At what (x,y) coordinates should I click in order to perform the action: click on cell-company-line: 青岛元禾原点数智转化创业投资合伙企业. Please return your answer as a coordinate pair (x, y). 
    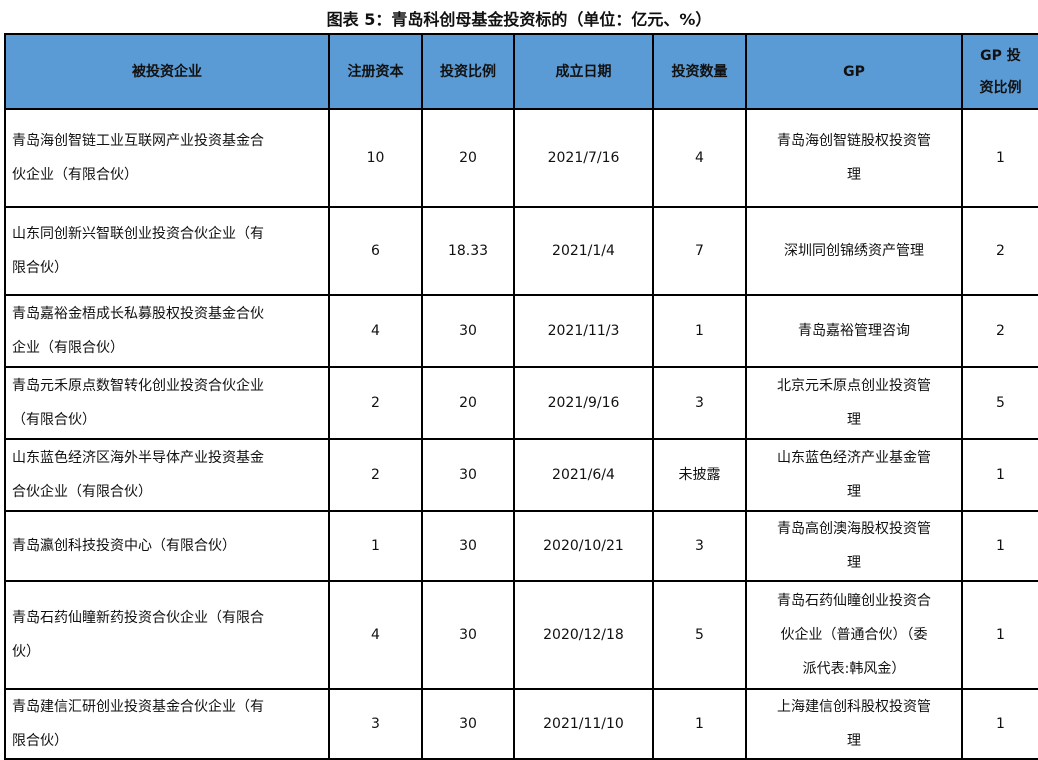
    Looking at the image, I should click on (138, 386).